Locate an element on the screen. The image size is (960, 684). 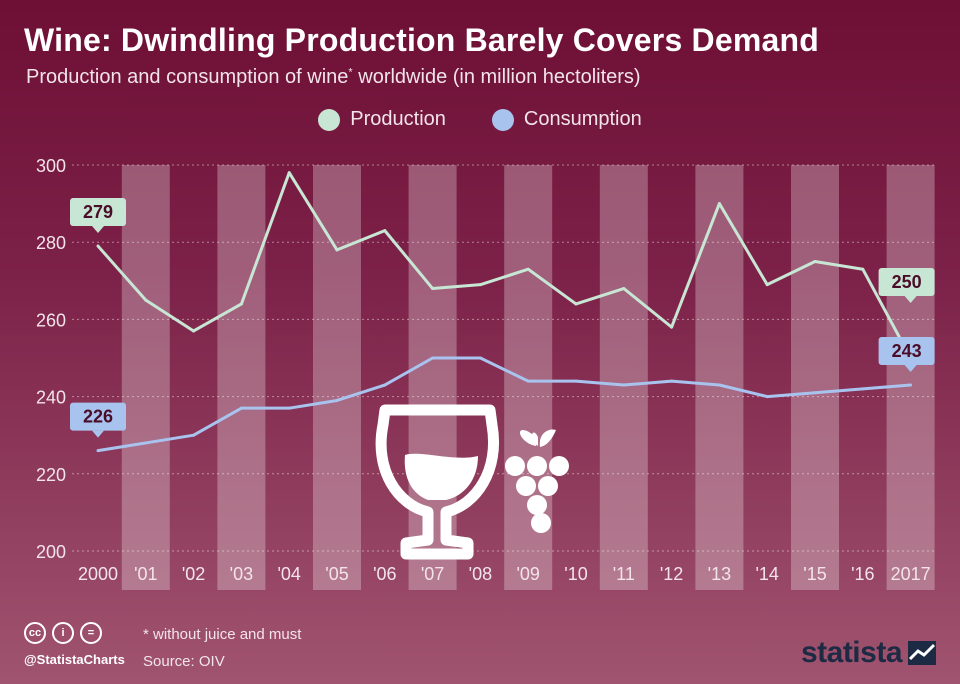
value-callout: 226 is located at coordinates (98, 420).